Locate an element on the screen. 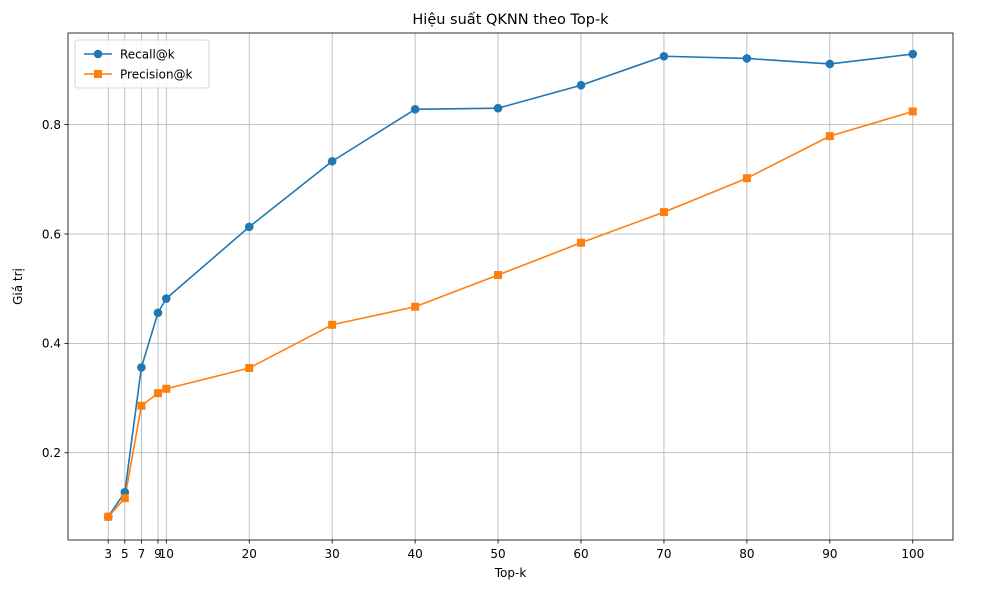 This screenshot has width=989, height=590. legend-marker-precision-k is located at coordinates (98, 74).